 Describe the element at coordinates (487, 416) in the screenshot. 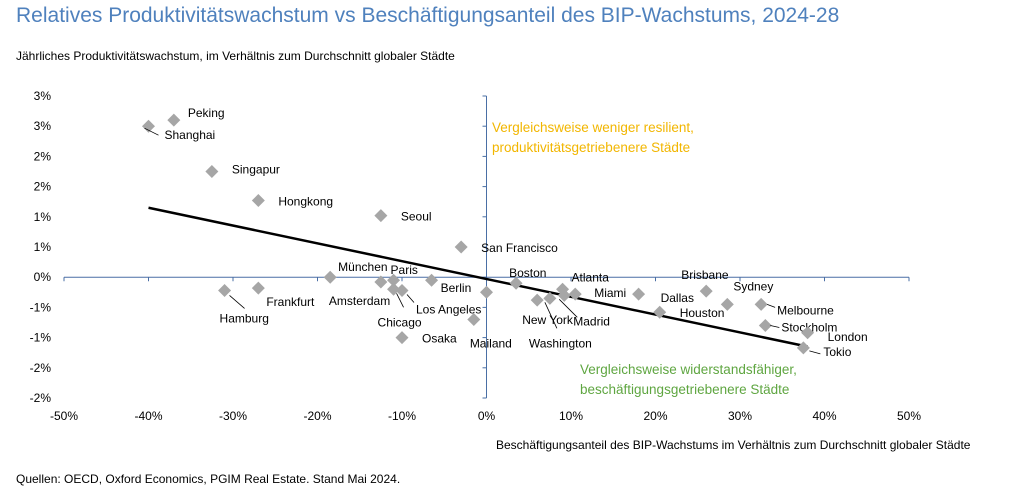

I see `x-tick-label: 0%` at that location.